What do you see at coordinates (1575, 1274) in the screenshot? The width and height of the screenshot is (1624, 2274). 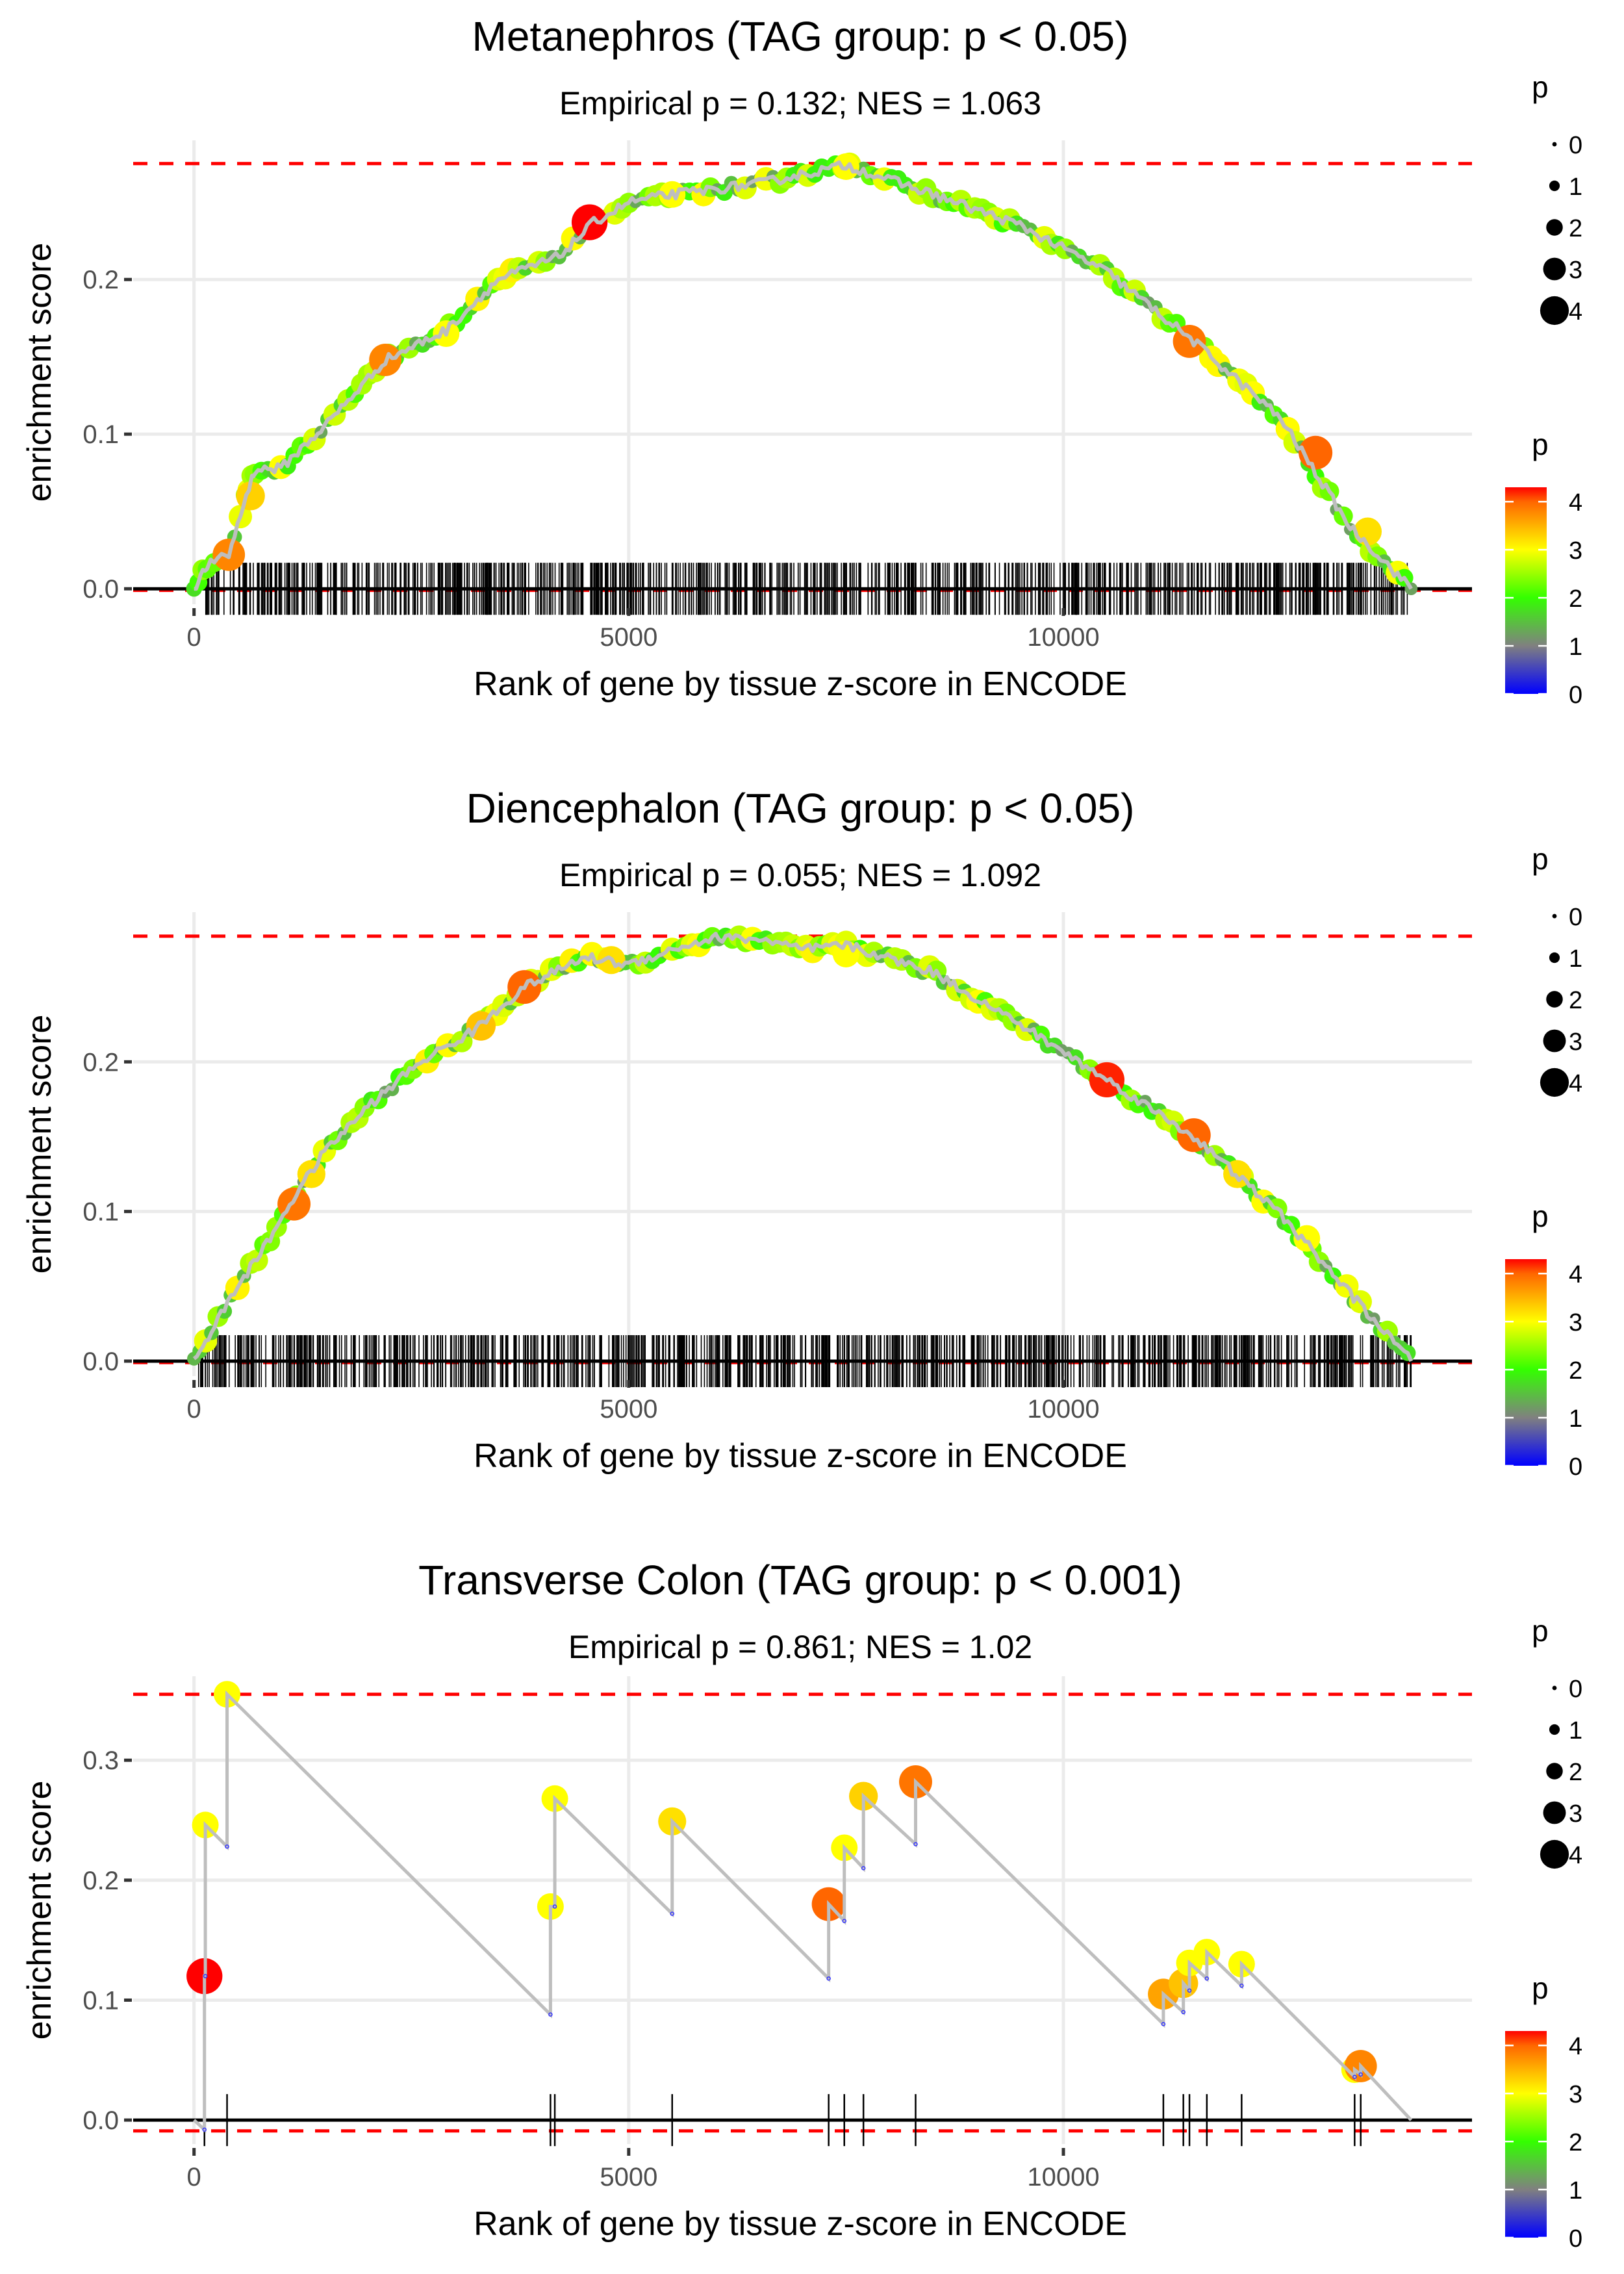 I see `color-legend-label: 4` at bounding box center [1575, 1274].